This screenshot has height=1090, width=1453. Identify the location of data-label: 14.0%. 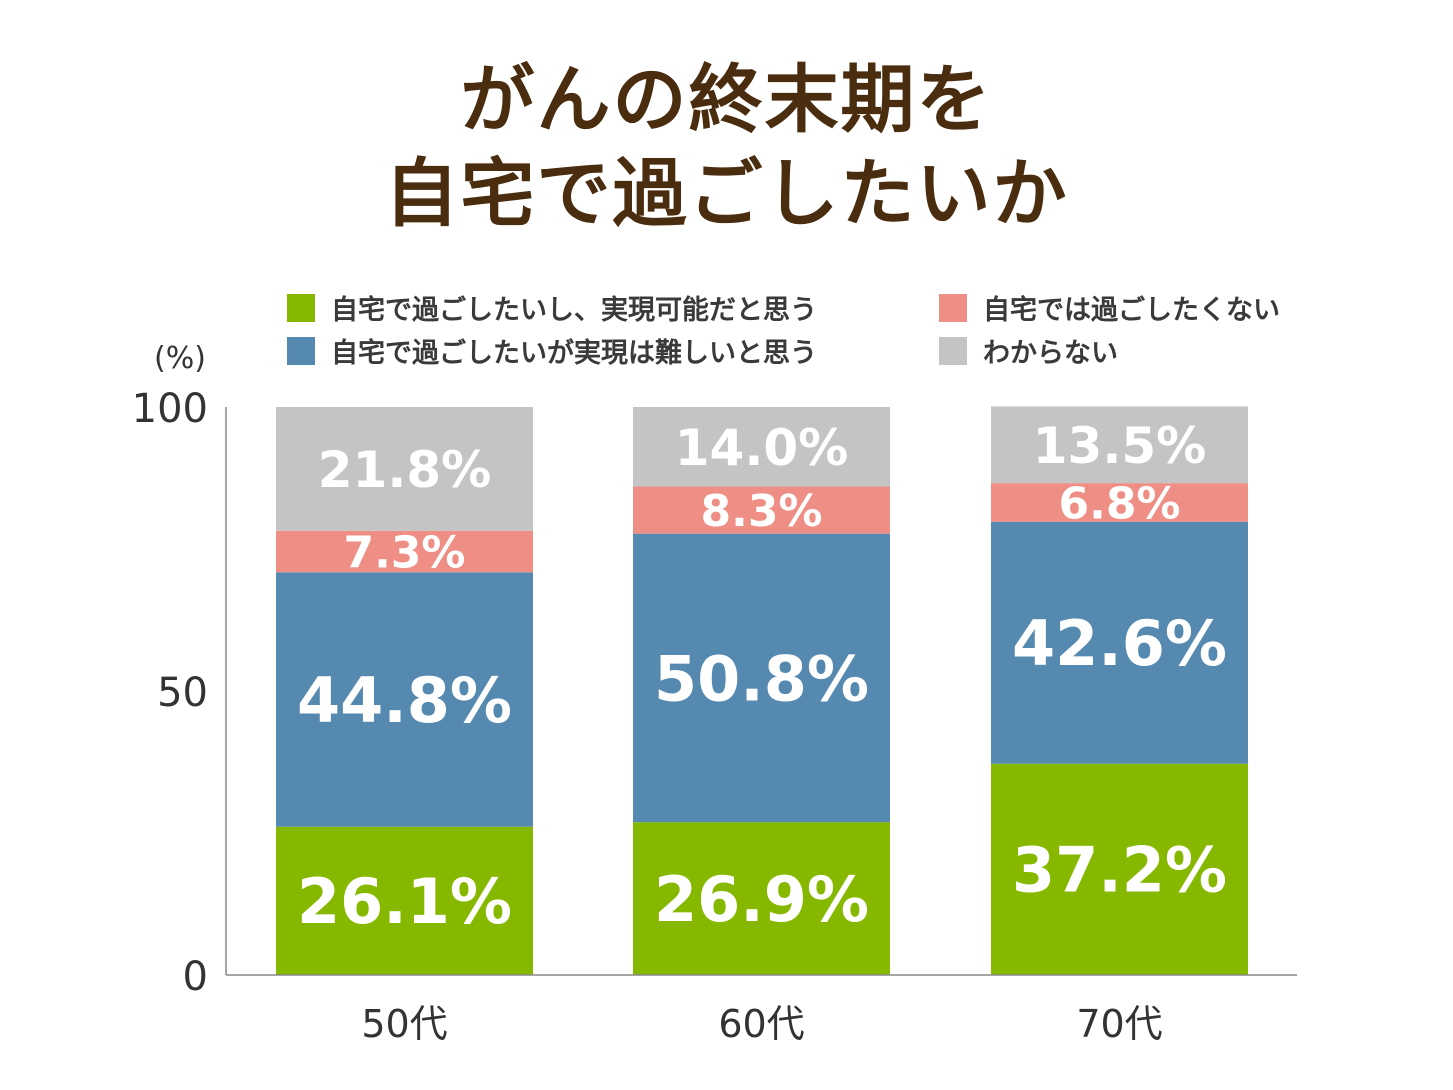
(761, 448).